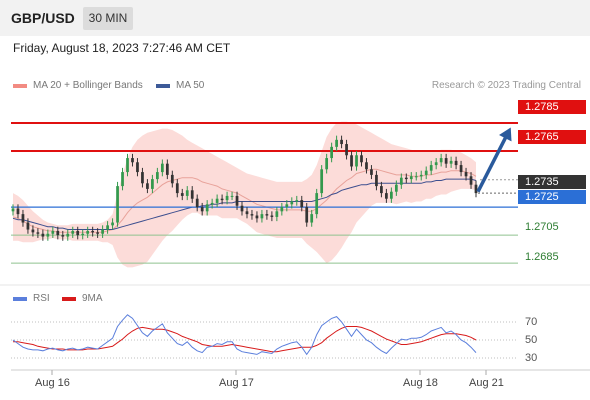 This screenshot has width=590, height=400. Describe the element at coordinates (236, 383) in the screenshot. I see `x-label-aug17: Aug 17` at that location.